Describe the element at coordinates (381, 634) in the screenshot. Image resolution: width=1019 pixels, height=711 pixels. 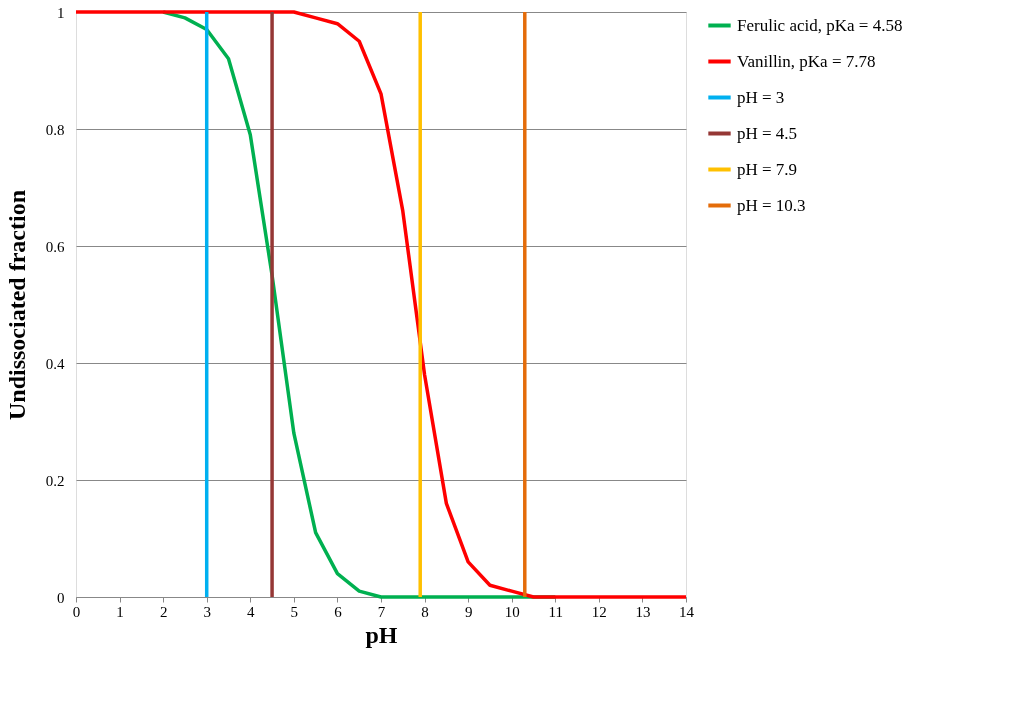
I see `x-axis-title: pH` at that location.